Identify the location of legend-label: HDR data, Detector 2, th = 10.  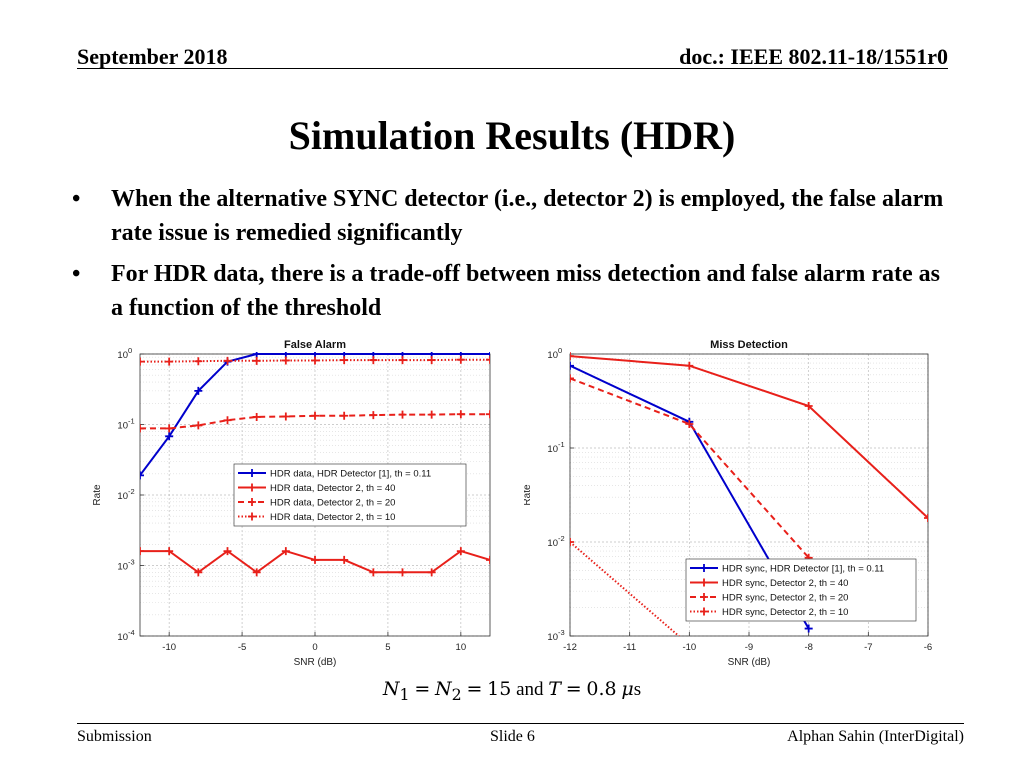
(332, 517).